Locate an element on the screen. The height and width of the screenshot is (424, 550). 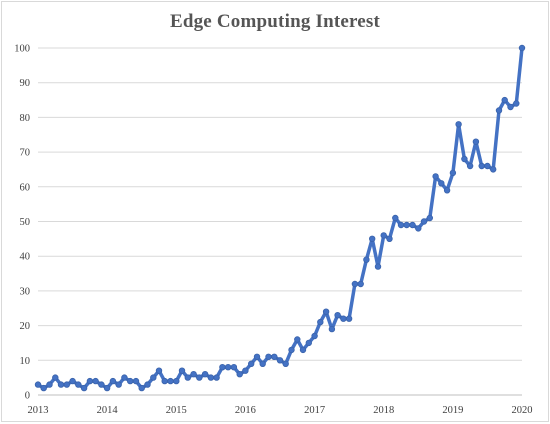
x-tick-label: 2014 is located at coordinates (108, 410).